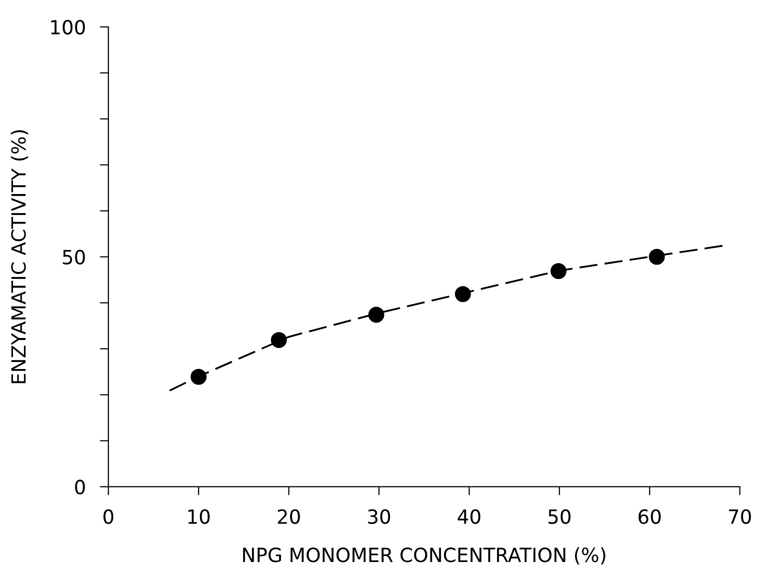 The height and width of the screenshot is (585, 758). I want to click on x-tick-label: 20, so click(289, 516).